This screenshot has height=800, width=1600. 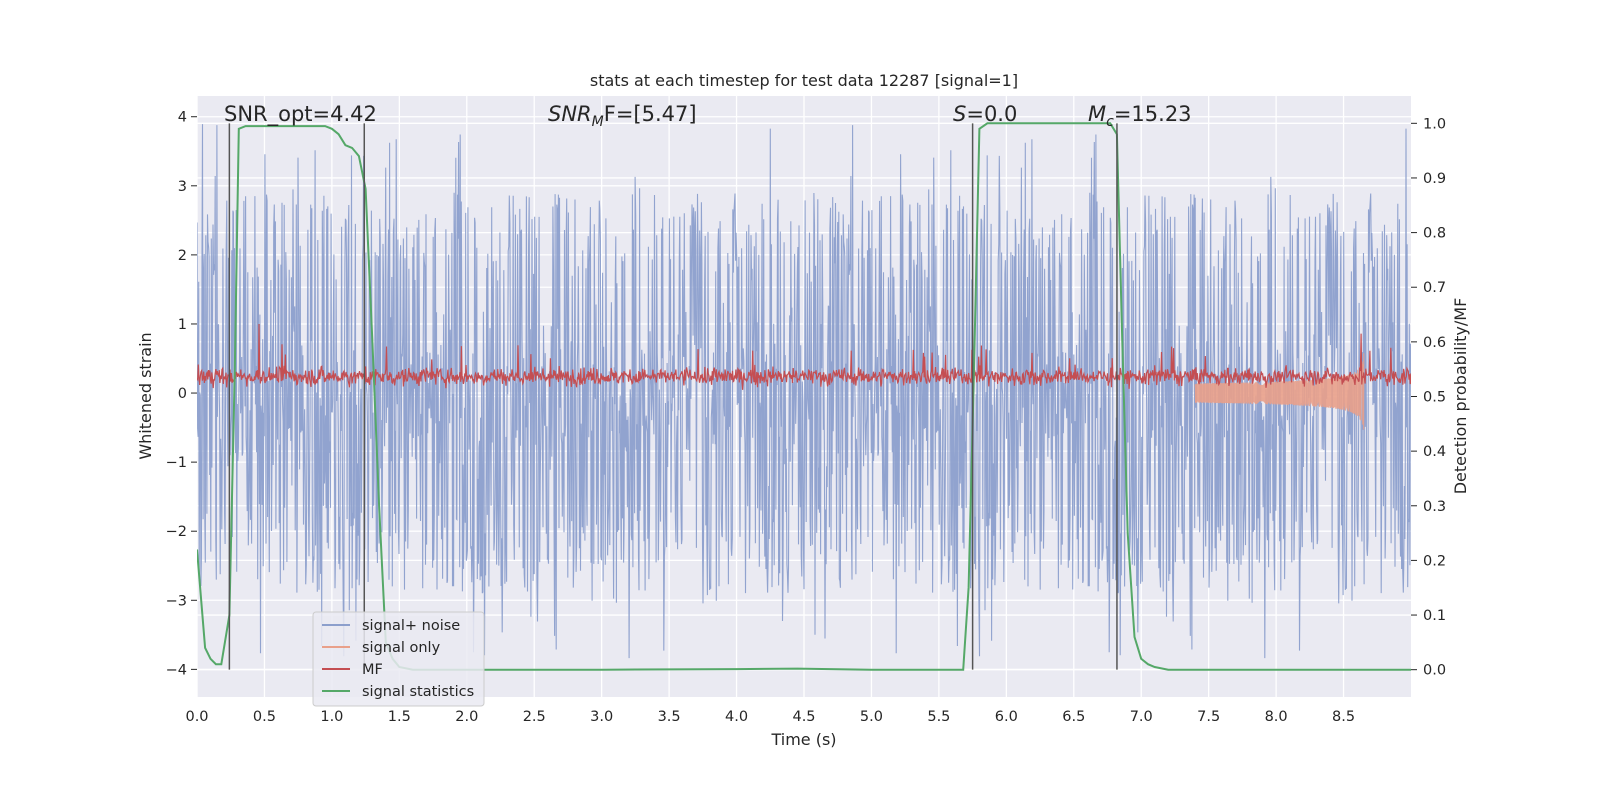 I want to click on y-axis-label: Whitened strain, so click(x=145, y=395).